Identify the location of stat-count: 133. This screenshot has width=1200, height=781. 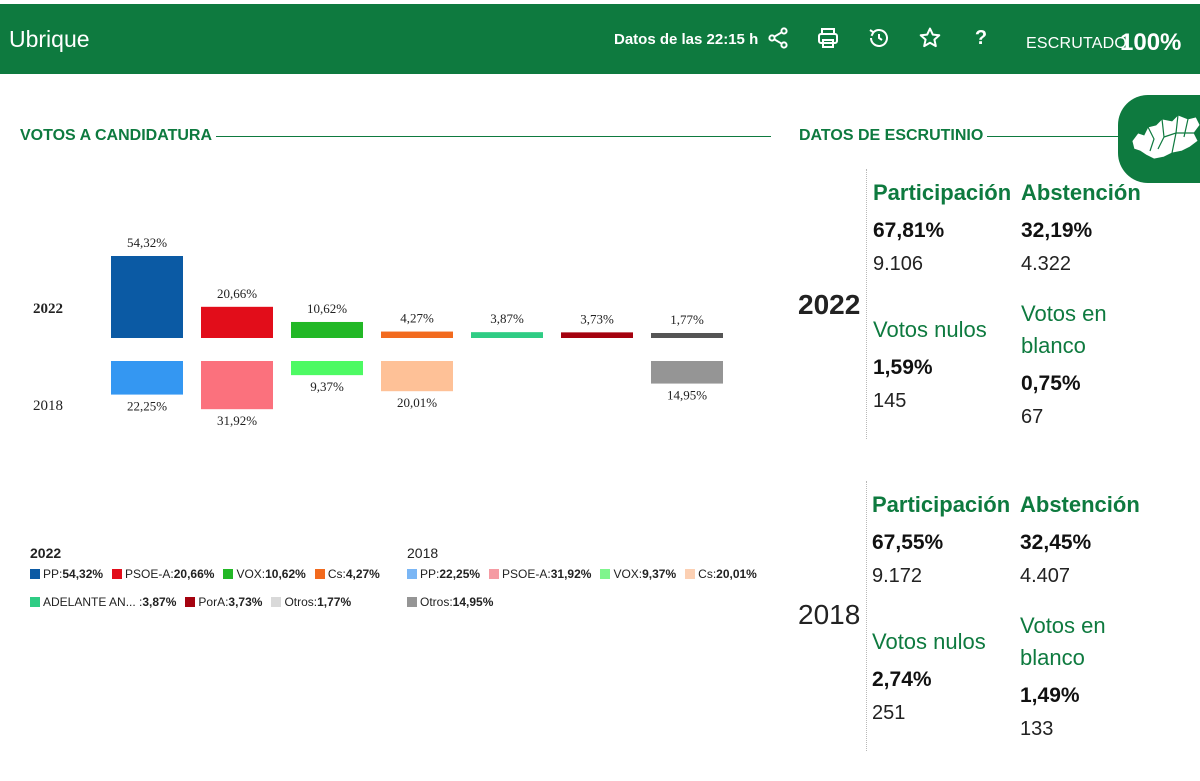
(1037, 729).